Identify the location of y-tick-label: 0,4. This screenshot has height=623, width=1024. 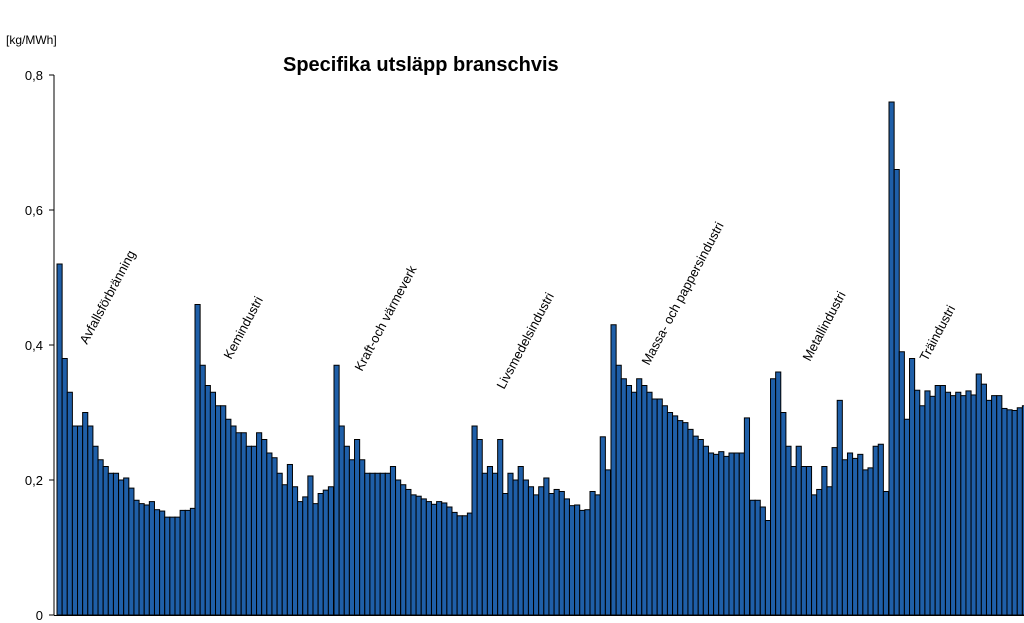
(34, 345).